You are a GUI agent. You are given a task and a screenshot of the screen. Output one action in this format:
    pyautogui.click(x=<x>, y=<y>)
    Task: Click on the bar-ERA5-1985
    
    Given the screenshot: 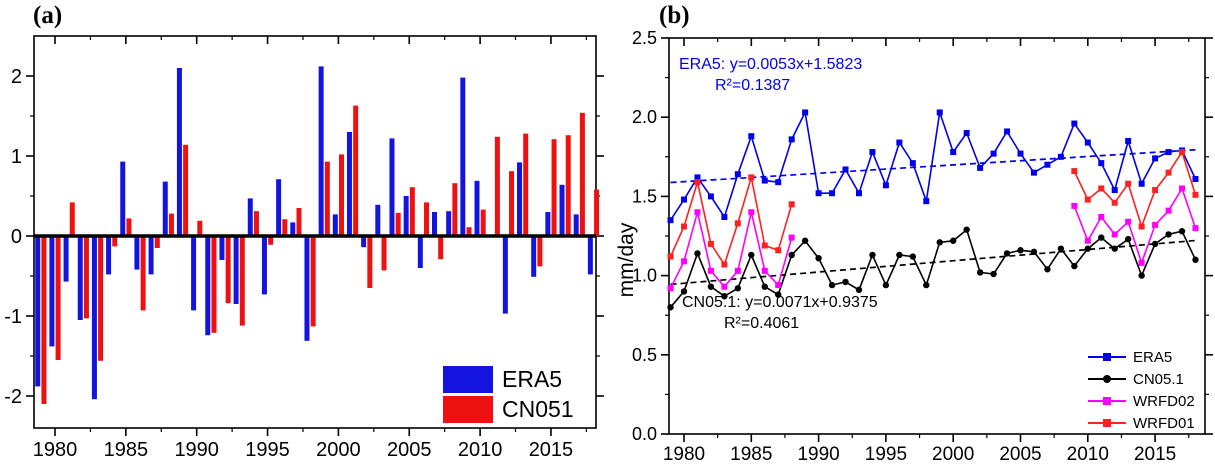 What is the action you would take?
    pyautogui.click(x=123, y=198)
    